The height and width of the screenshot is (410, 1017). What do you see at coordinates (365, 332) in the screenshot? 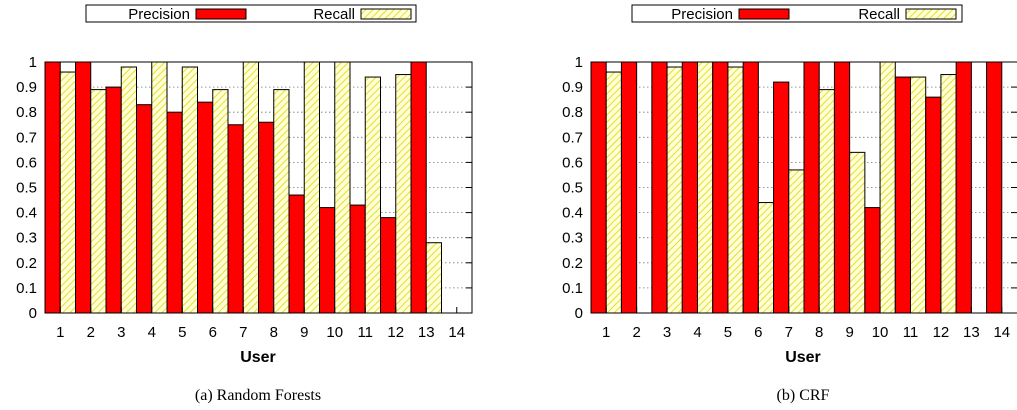
I see `chart-a-x-tick-label: 11` at bounding box center [365, 332].